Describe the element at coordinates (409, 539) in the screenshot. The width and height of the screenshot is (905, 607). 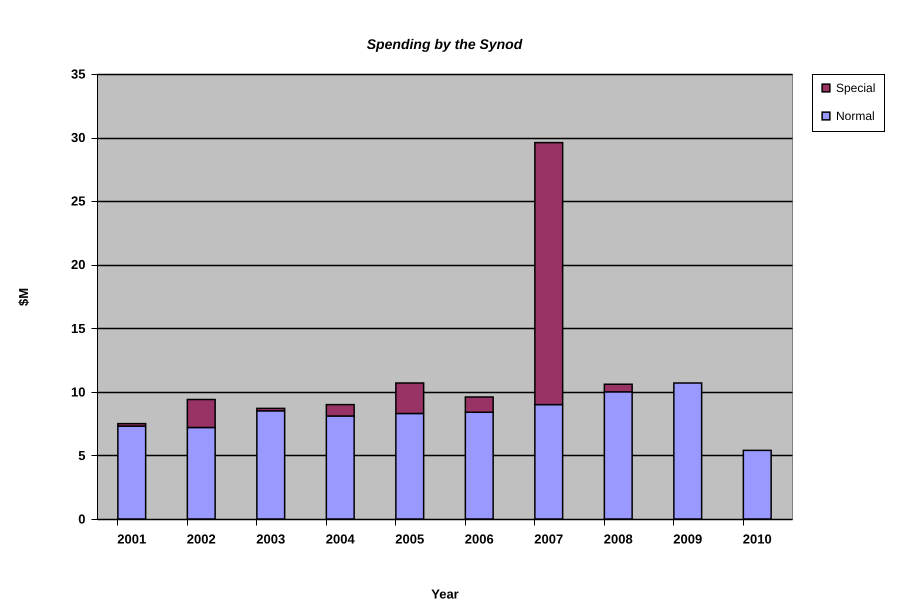
I see `x-tick-label: 2005` at that location.